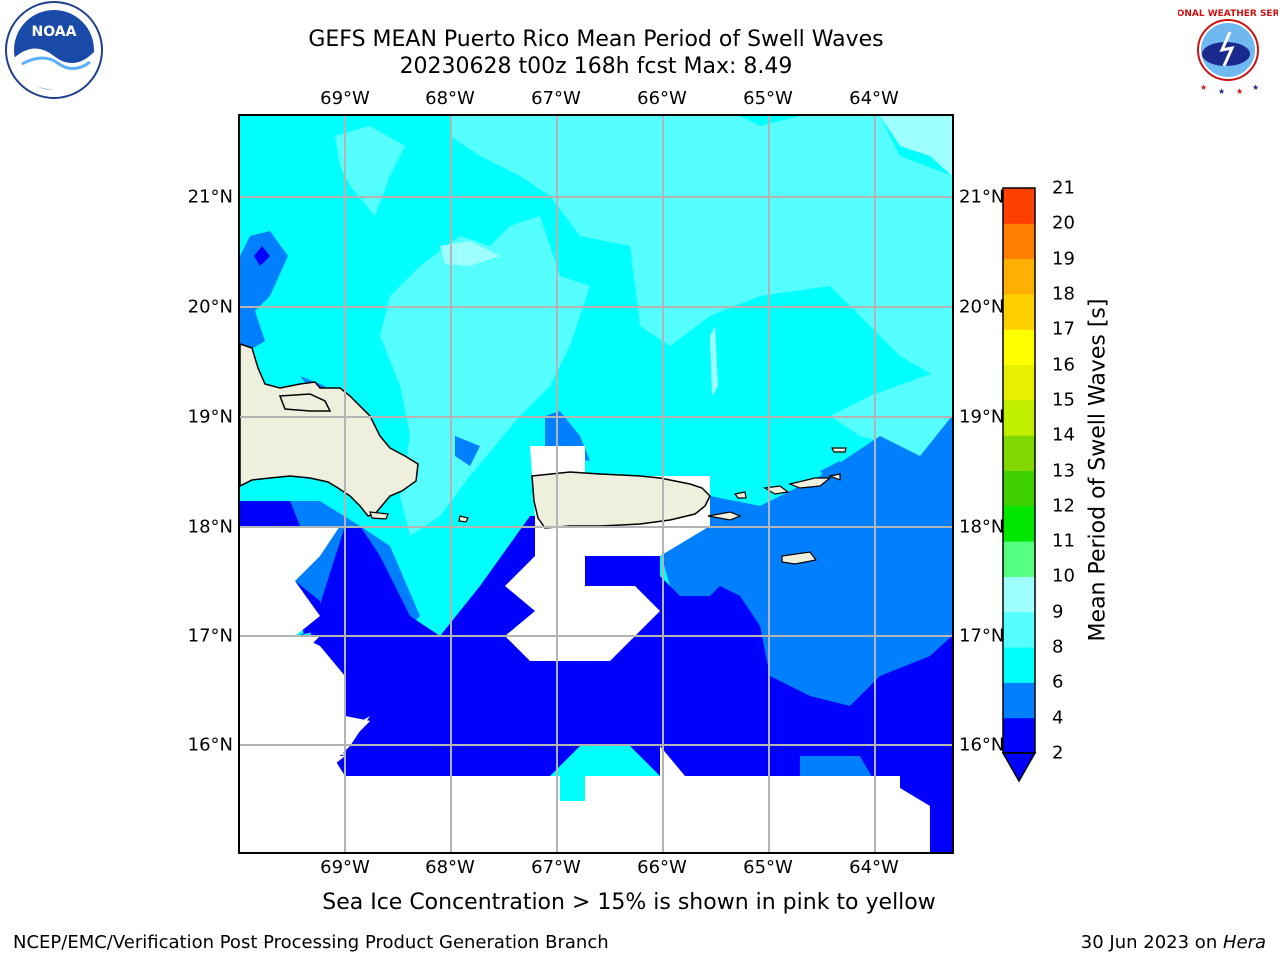 This screenshot has width=1280, height=960. I want to click on colorbar-tick-label: 18, so click(1063, 294).